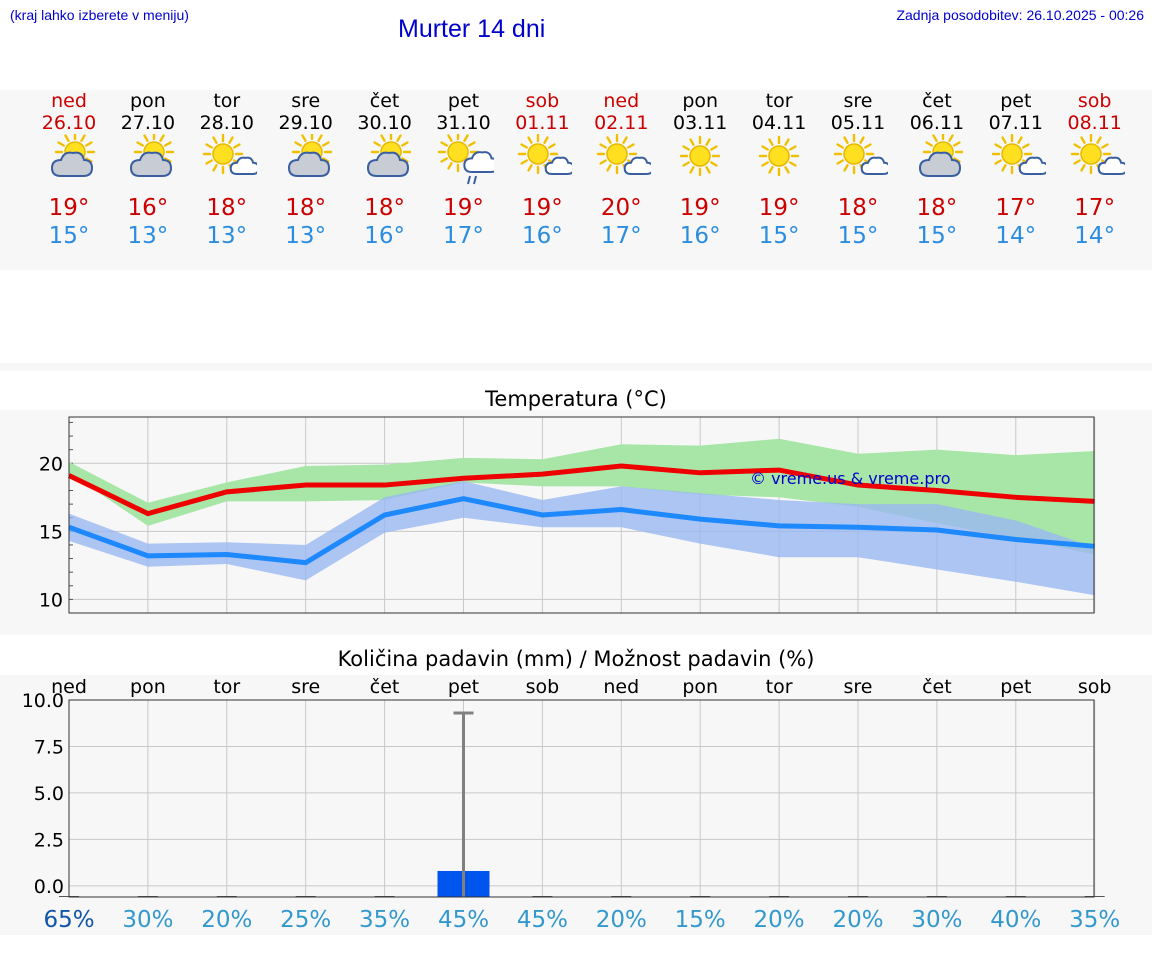 This screenshot has width=1152, height=975. I want to click on day-date: 05.11, so click(858, 123).